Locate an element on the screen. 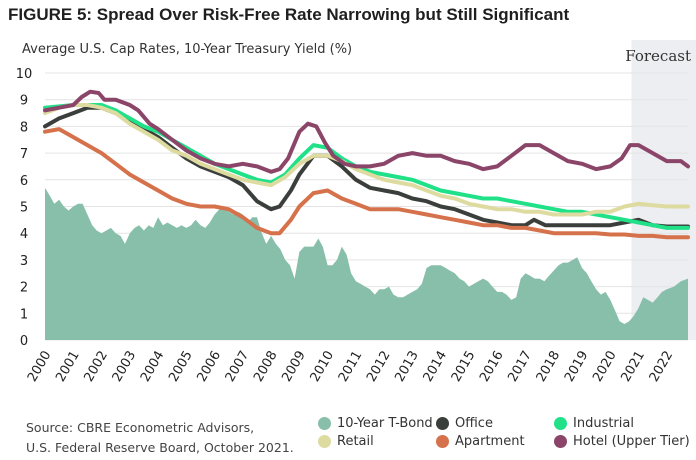 The height and width of the screenshot is (460, 696). legend-item: Retail is located at coordinates (377, 441).